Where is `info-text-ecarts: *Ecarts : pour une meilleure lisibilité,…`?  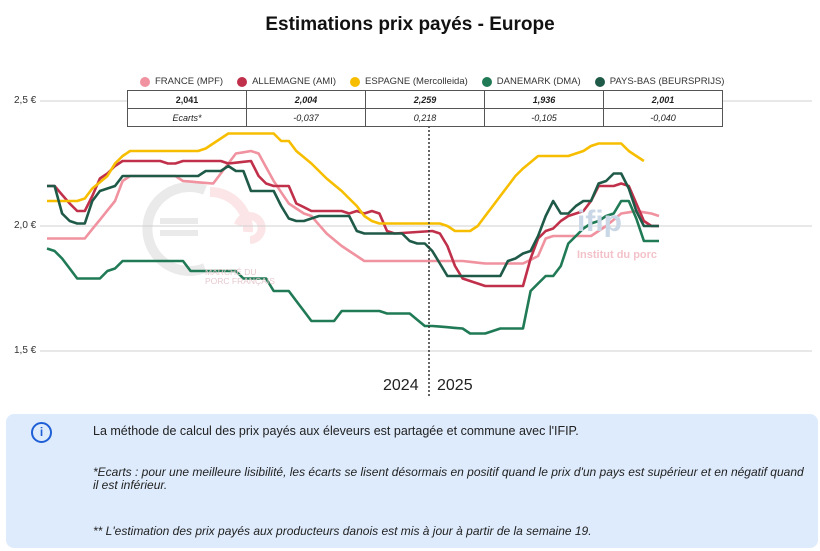
info-text-ecarts: *Ecarts : pour une meilleure lisibilité,… is located at coordinates (448, 478).